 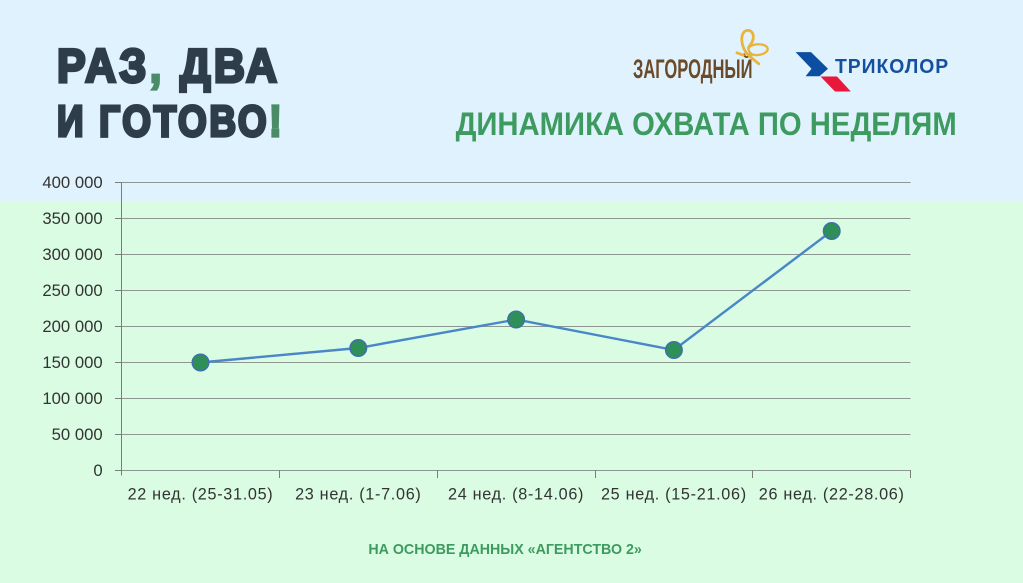 What do you see at coordinates (72, 362) in the screenshot?
I see `svg-text: 150 000` at bounding box center [72, 362].